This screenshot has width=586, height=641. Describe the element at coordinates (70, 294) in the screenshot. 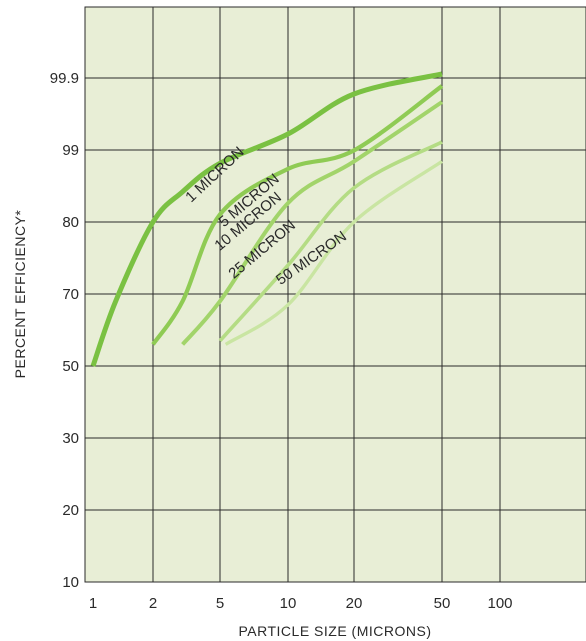

I see `y-tick-label: 70` at that location.